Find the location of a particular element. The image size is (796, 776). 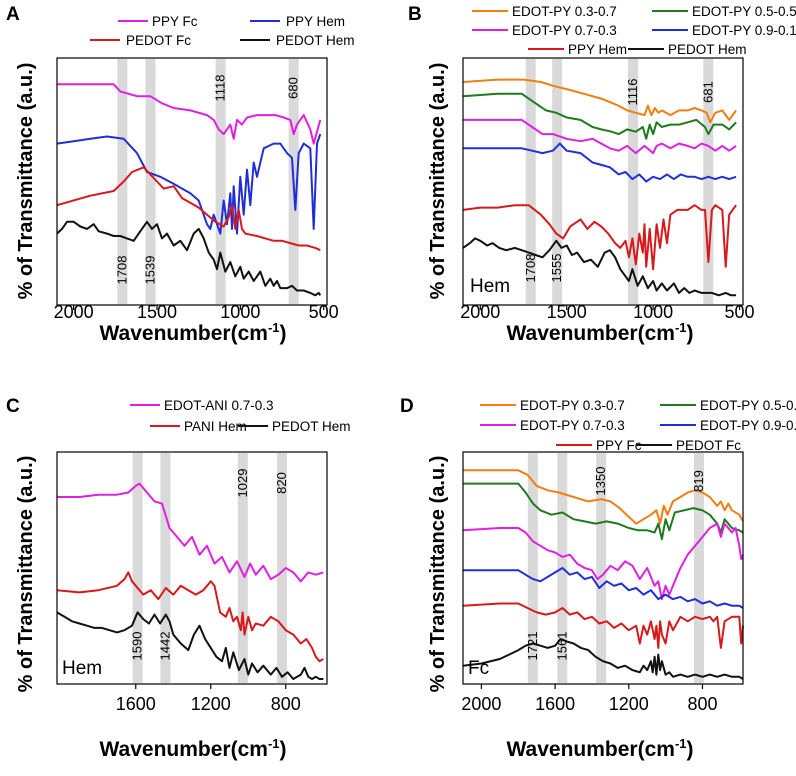

panel-label: B is located at coordinates (415, 14).